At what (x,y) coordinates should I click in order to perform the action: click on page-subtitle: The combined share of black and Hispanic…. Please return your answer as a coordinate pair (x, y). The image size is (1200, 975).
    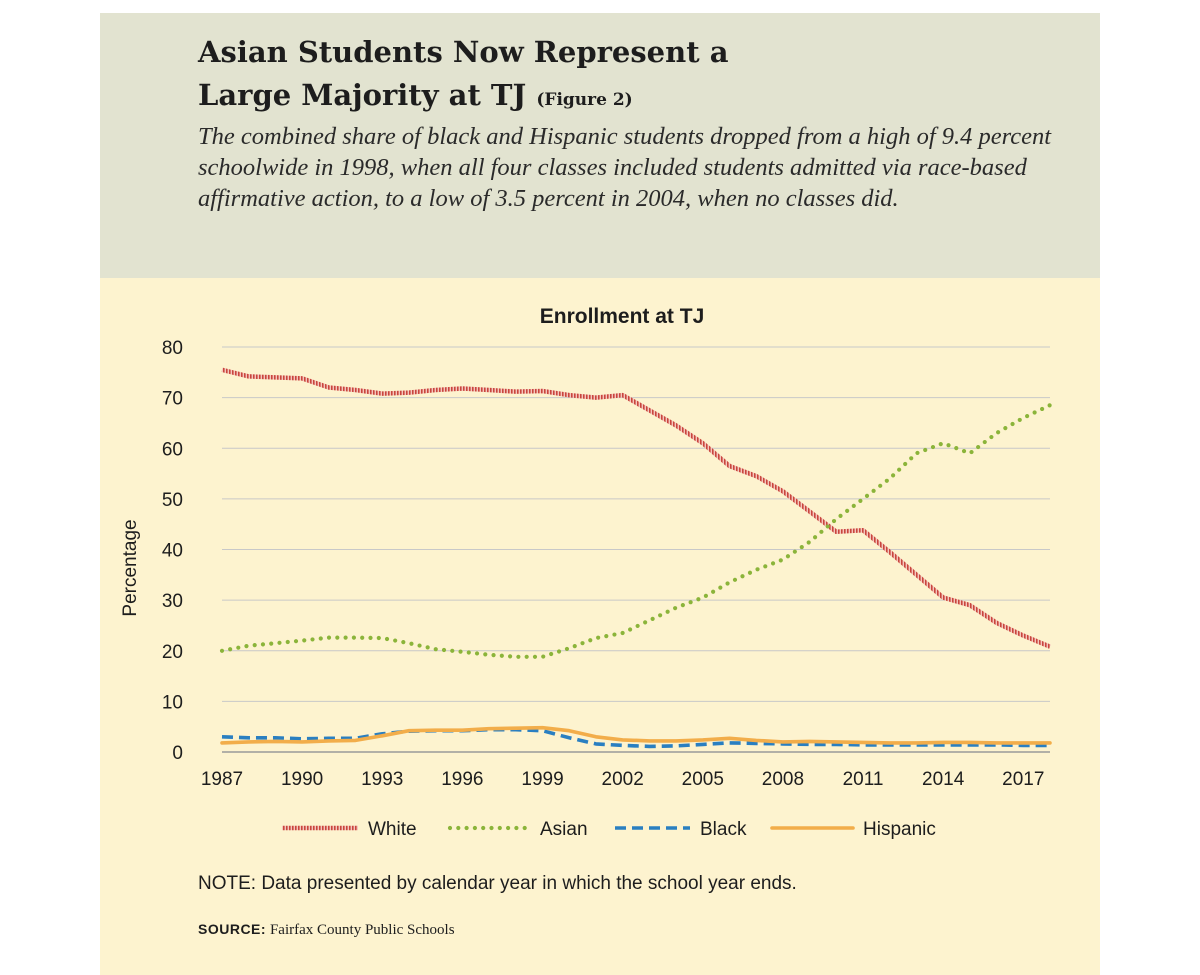
    Looking at the image, I should click on (625, 167).